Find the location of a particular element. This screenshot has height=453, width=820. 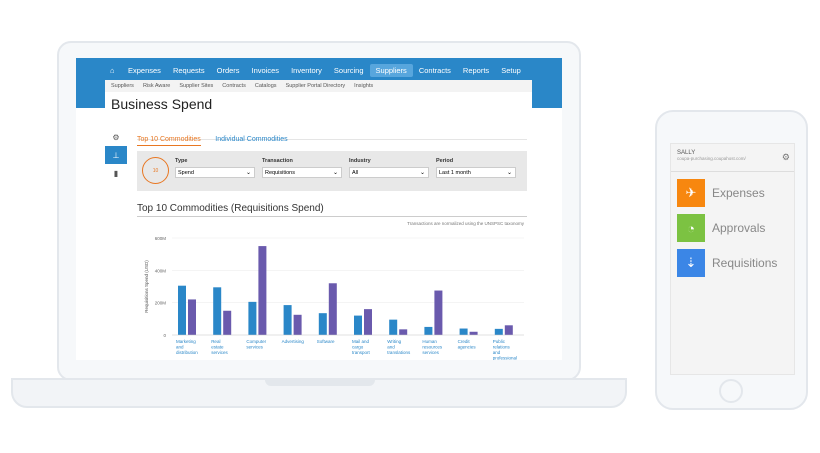

phone-item-approvals: ◔ Approvals is located at coordinates (732, 228).